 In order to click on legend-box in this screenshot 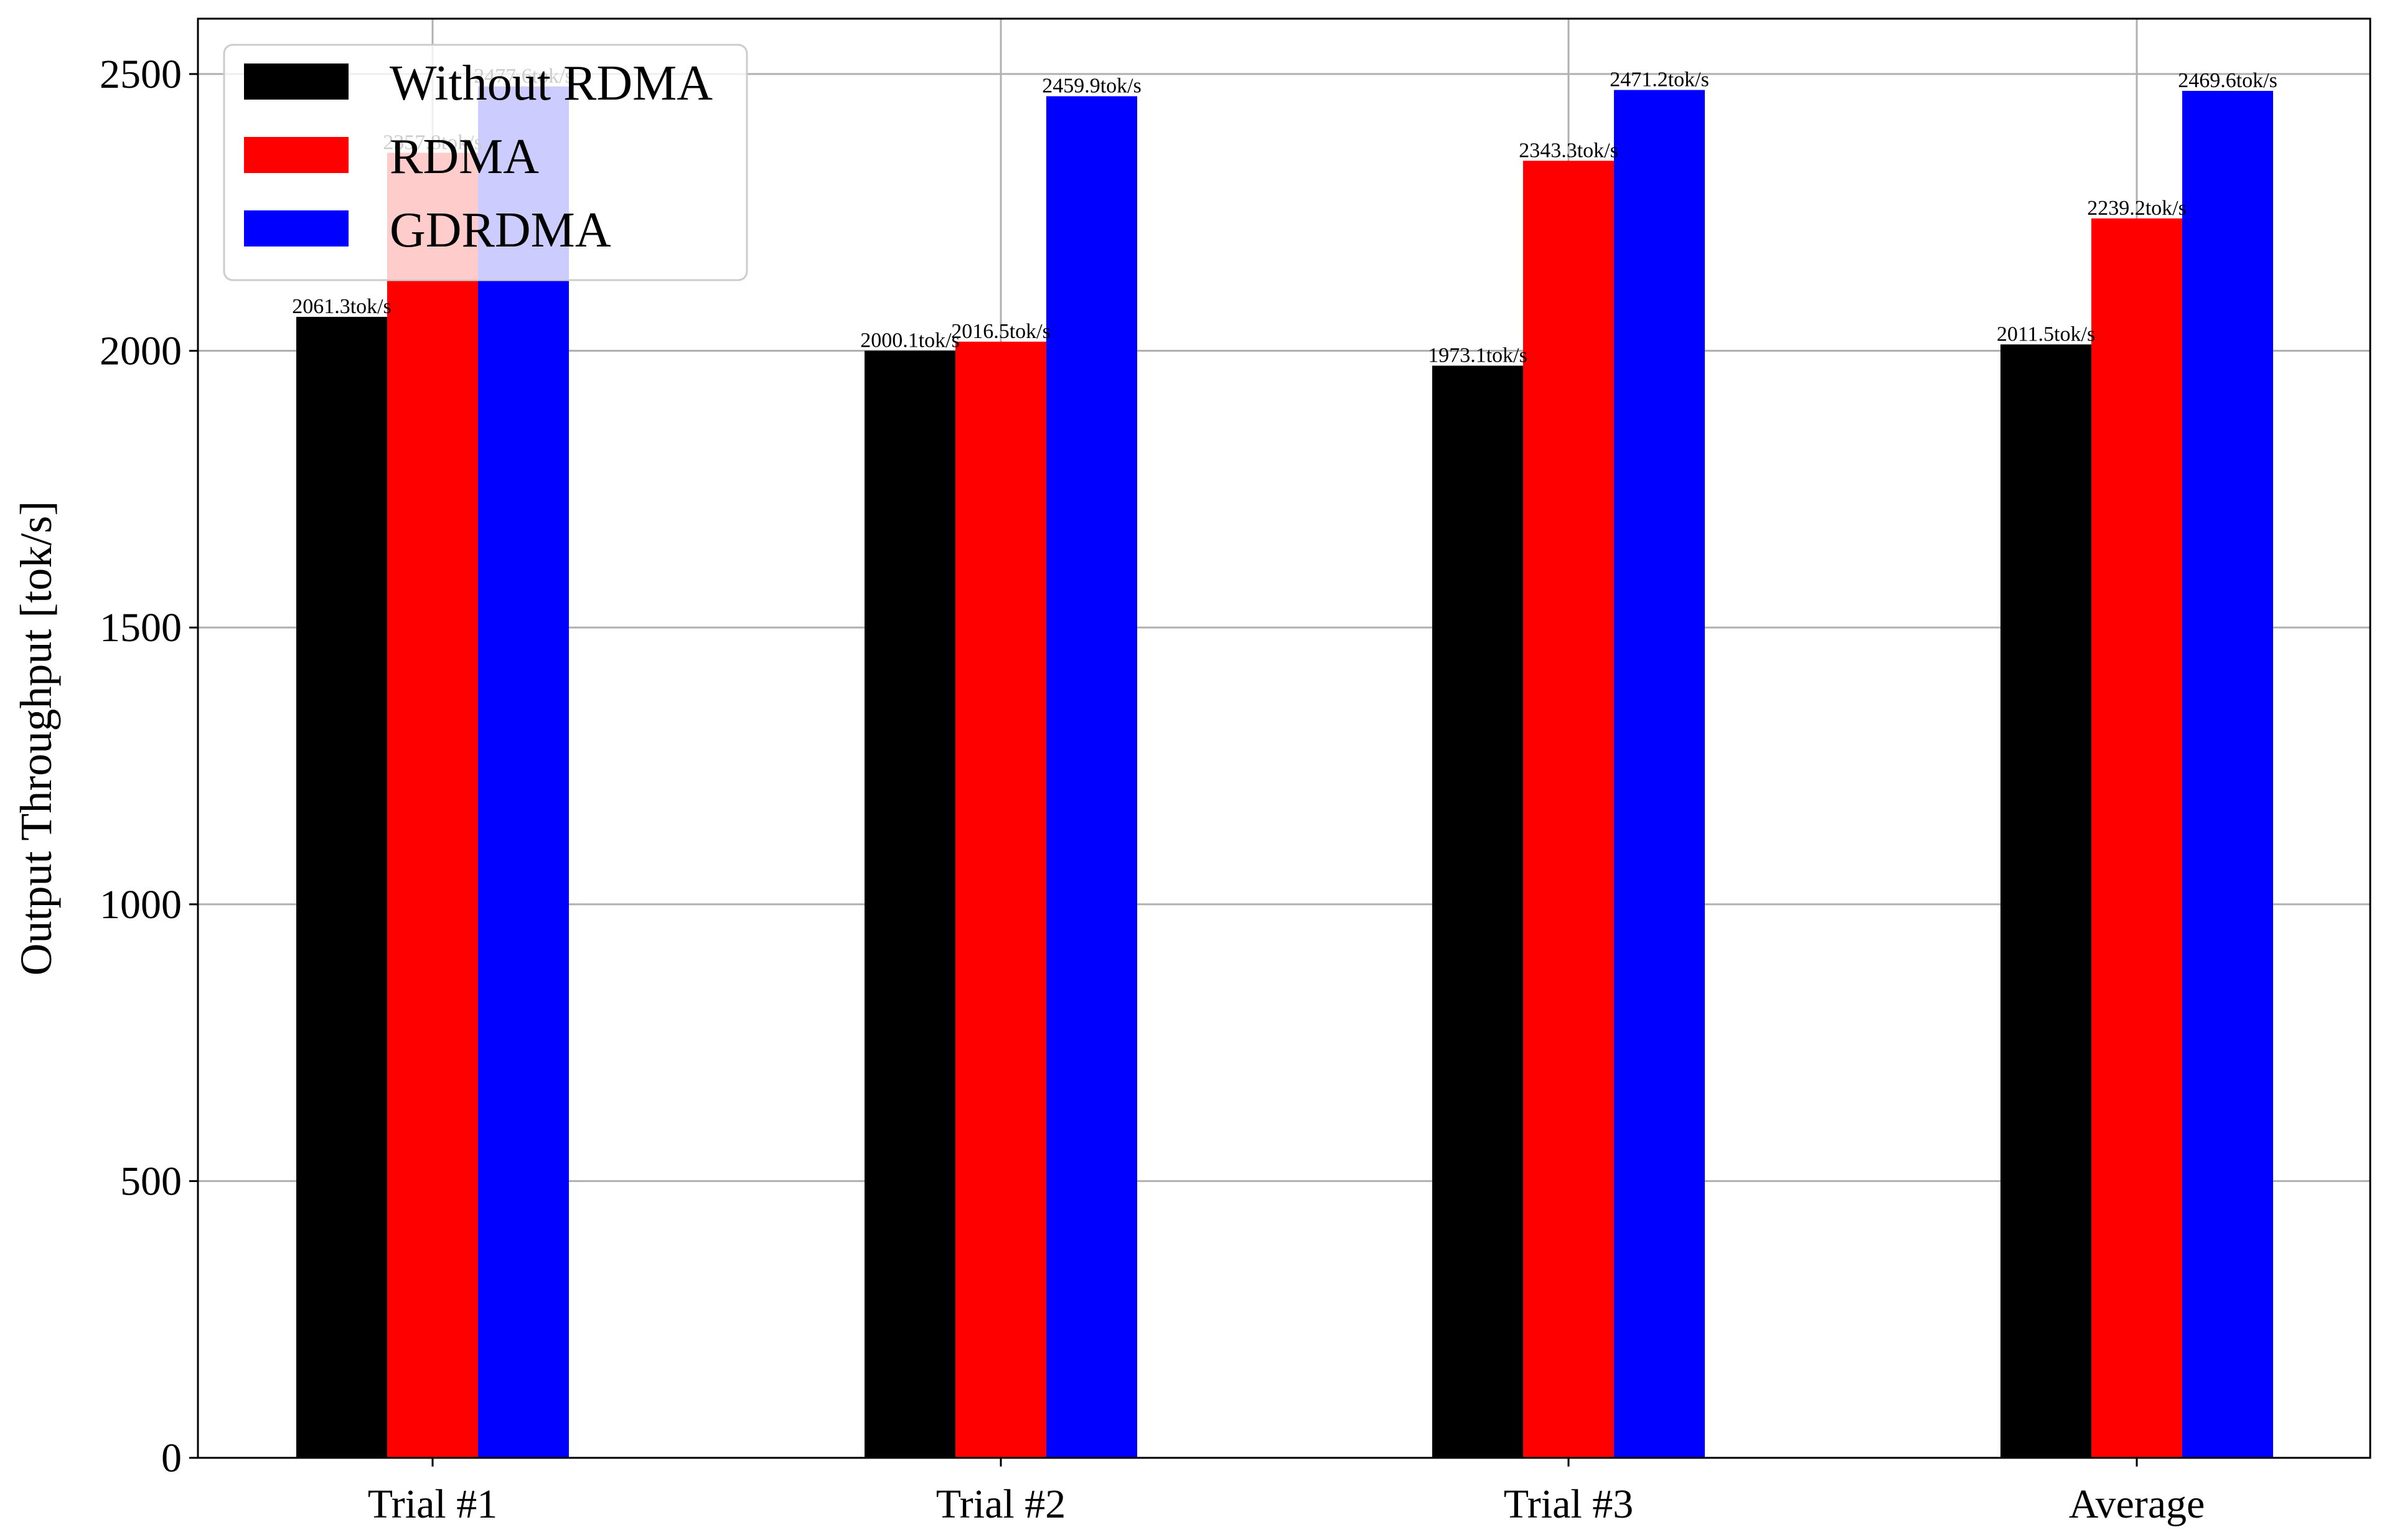, I will do `click(485, 162)`.